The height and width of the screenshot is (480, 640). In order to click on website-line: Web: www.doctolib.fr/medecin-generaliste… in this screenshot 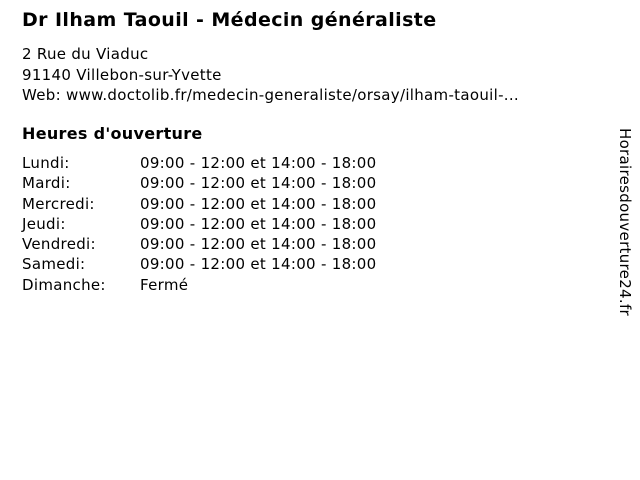, I will do `click(270, 95)`.